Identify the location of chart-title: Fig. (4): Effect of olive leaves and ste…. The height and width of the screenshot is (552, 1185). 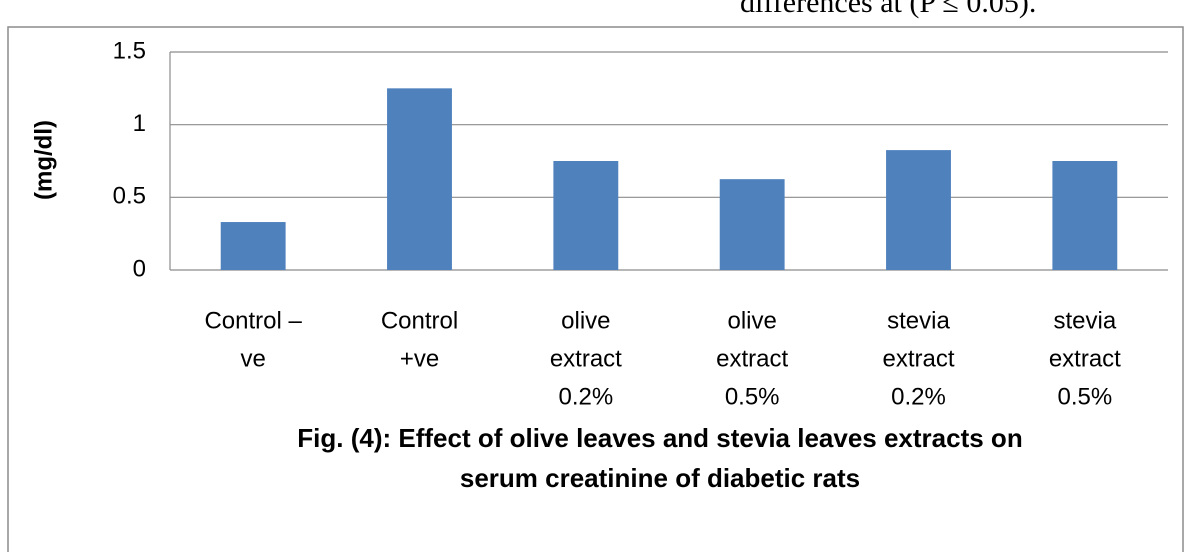
(659, 438).